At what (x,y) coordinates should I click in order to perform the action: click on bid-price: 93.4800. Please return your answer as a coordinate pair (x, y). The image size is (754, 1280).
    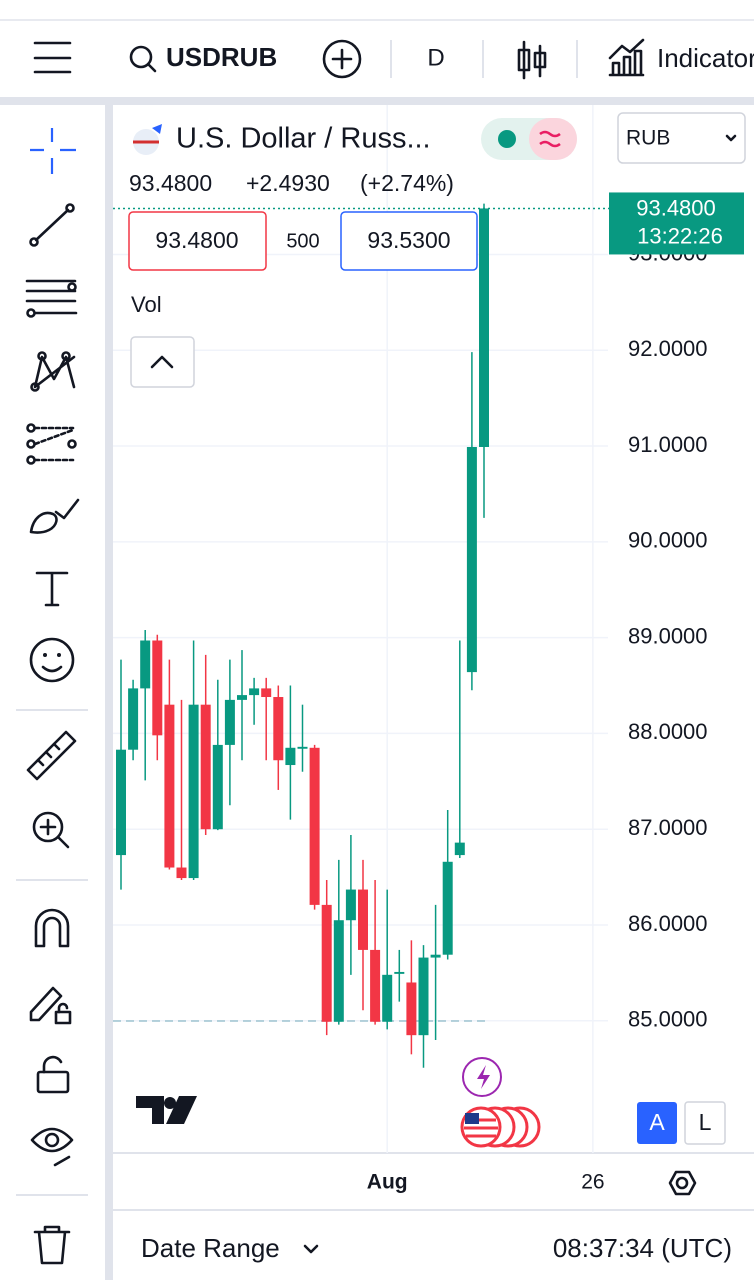
    Looking at the image, I should click on (196, 240).